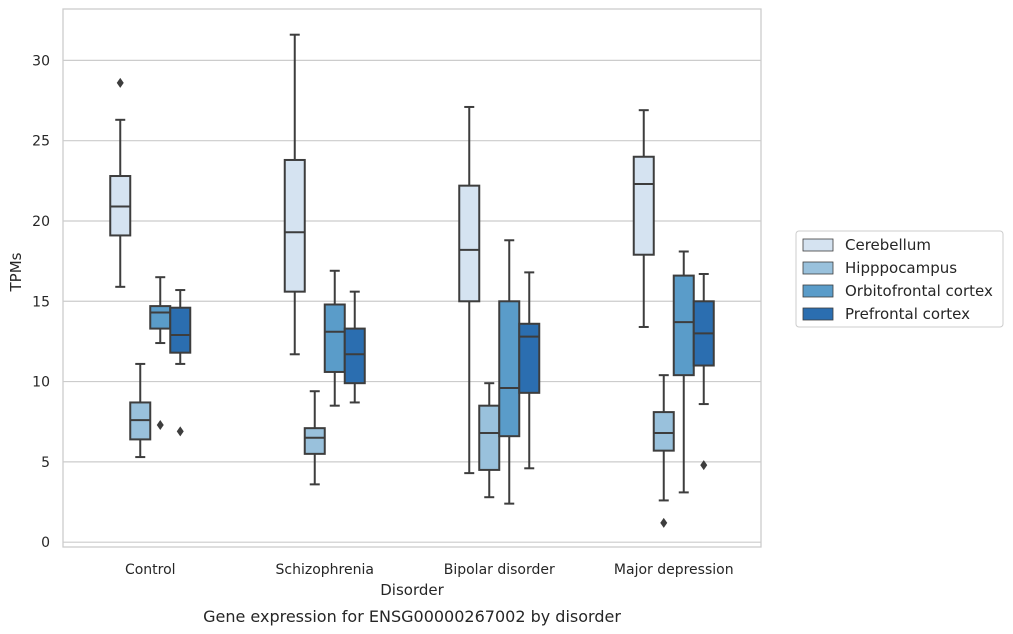  I want to click on y-axis-label: TPMs, so click(16, 272).